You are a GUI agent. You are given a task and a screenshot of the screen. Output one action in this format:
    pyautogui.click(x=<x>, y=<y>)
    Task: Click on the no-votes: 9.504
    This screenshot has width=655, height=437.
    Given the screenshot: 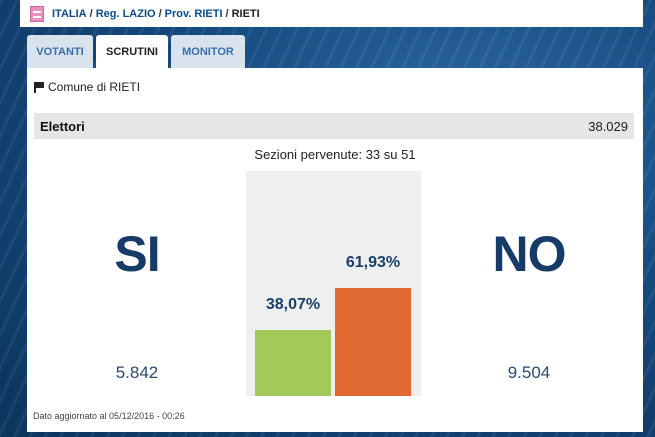 What is the action you would take?
    pyautogui.click(x=529, y=372)
    